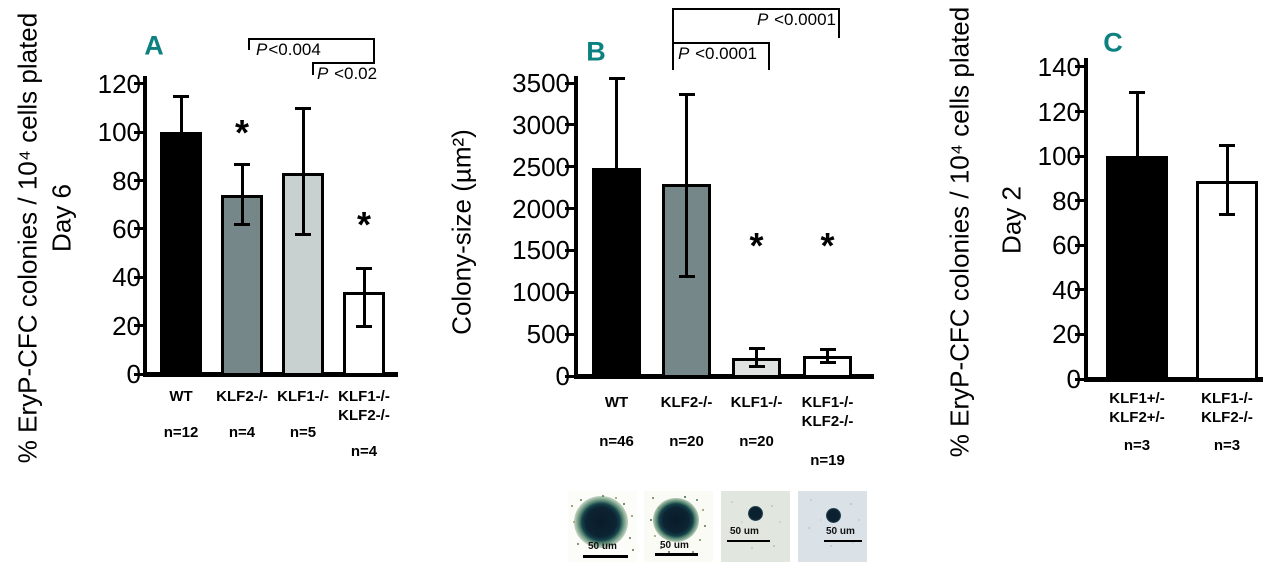 This screenshot has width=1280, height=572. I want to click on bar-B-WT, so click(616, 273).